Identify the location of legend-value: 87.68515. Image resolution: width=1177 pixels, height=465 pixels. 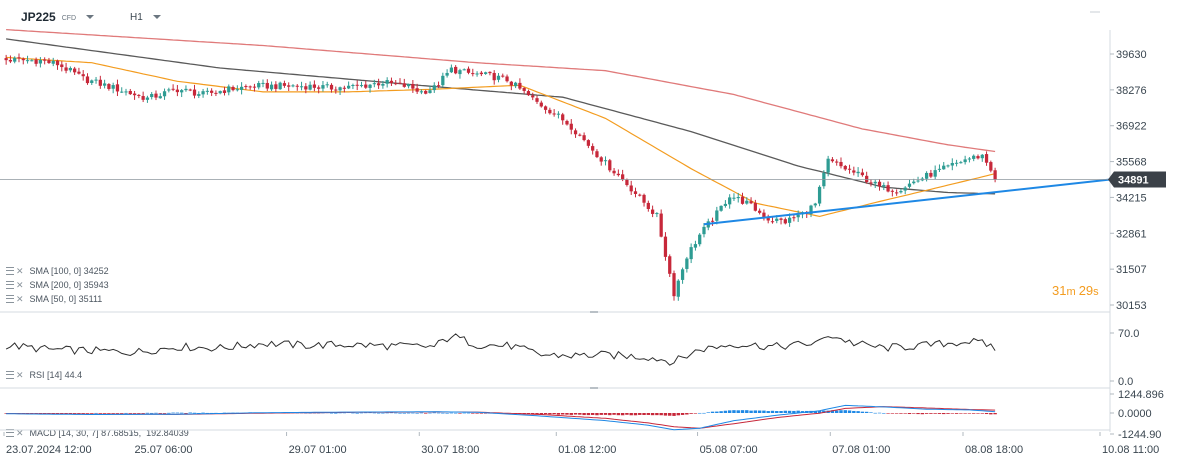
(120, 433).